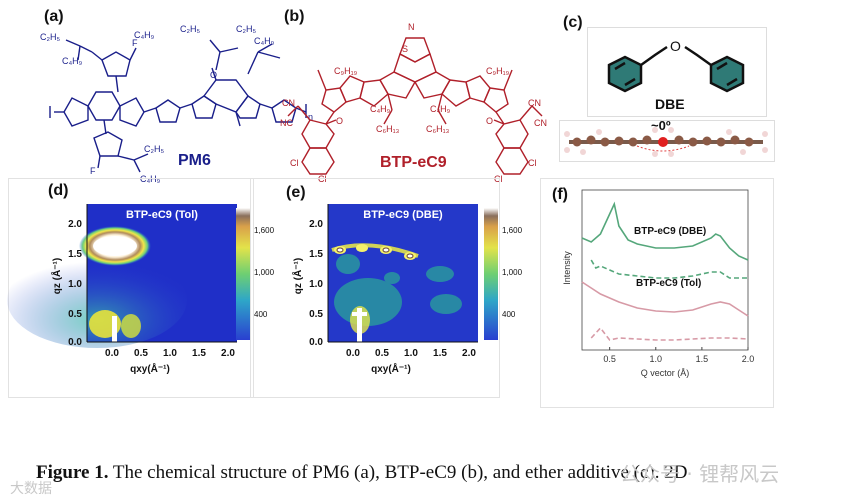 The height and width of the screenshot is (503, 843). I want to click on watermark-left: 大数据, so click(31, 489).